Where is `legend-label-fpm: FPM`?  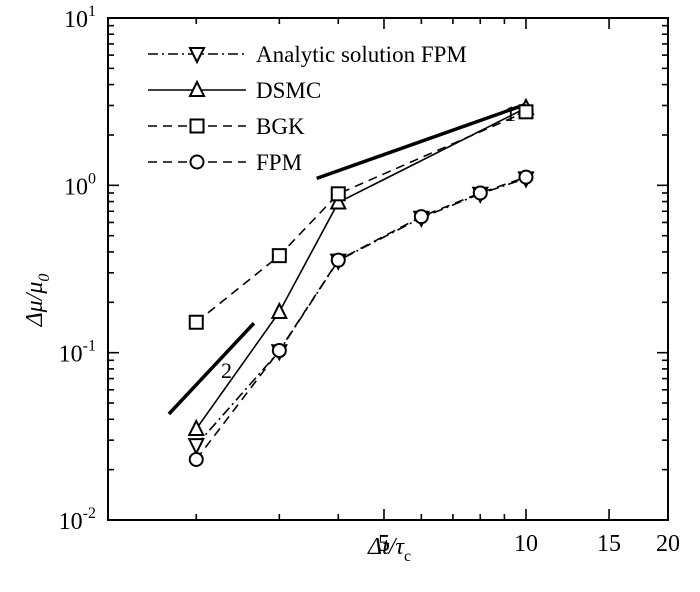 legend-label-fpm: FPM is located at coordinates (279, 162).